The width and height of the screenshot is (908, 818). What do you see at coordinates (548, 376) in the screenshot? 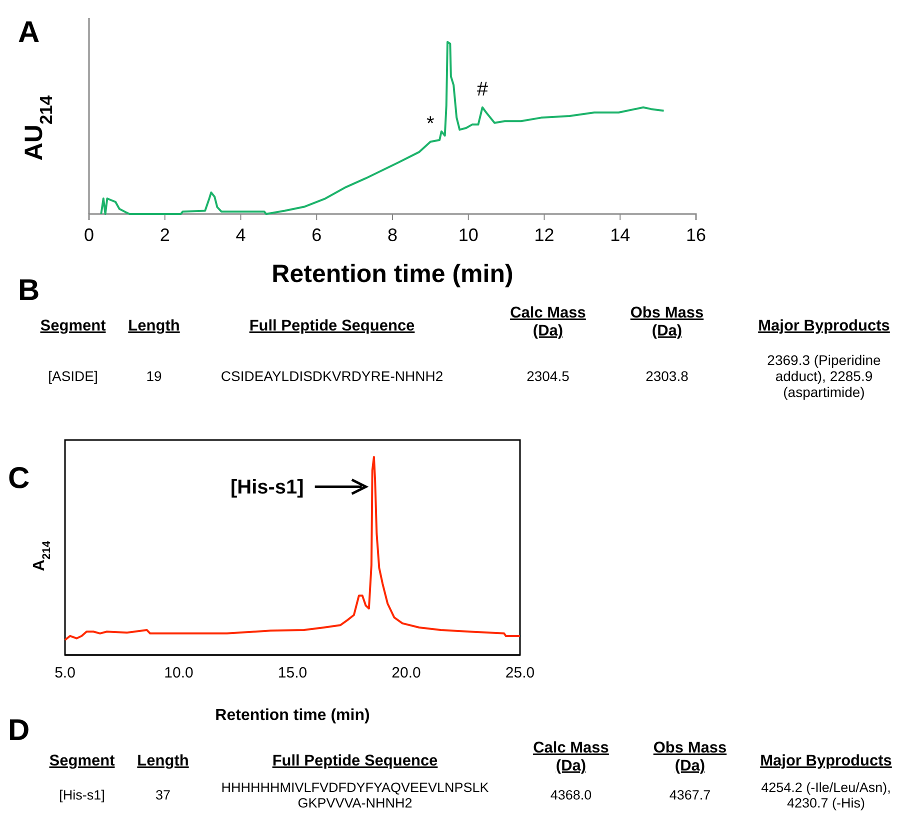
I see `text: 2304.5` at bounding box center [548, 376].